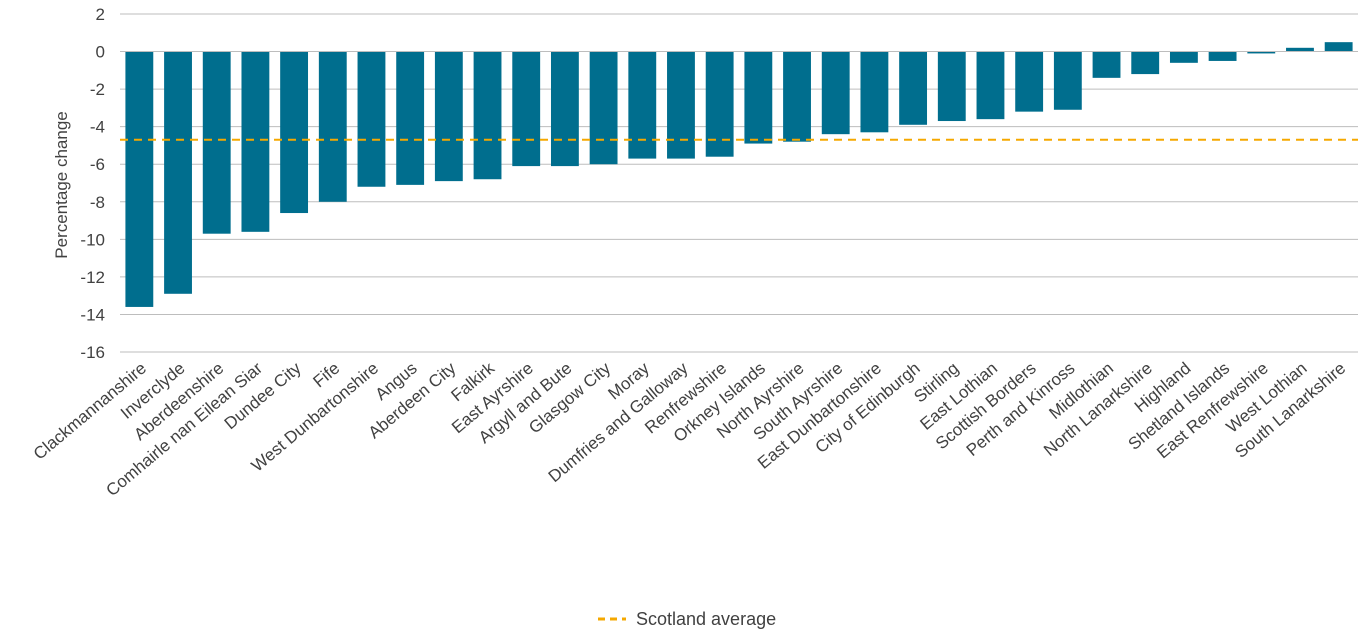 This screenshot has width=1365, height=635. What do you see at coordinates (706, 619) in the screenshot?
I see `legend-label-average: Scotland average` at bounding box center [706, 619].